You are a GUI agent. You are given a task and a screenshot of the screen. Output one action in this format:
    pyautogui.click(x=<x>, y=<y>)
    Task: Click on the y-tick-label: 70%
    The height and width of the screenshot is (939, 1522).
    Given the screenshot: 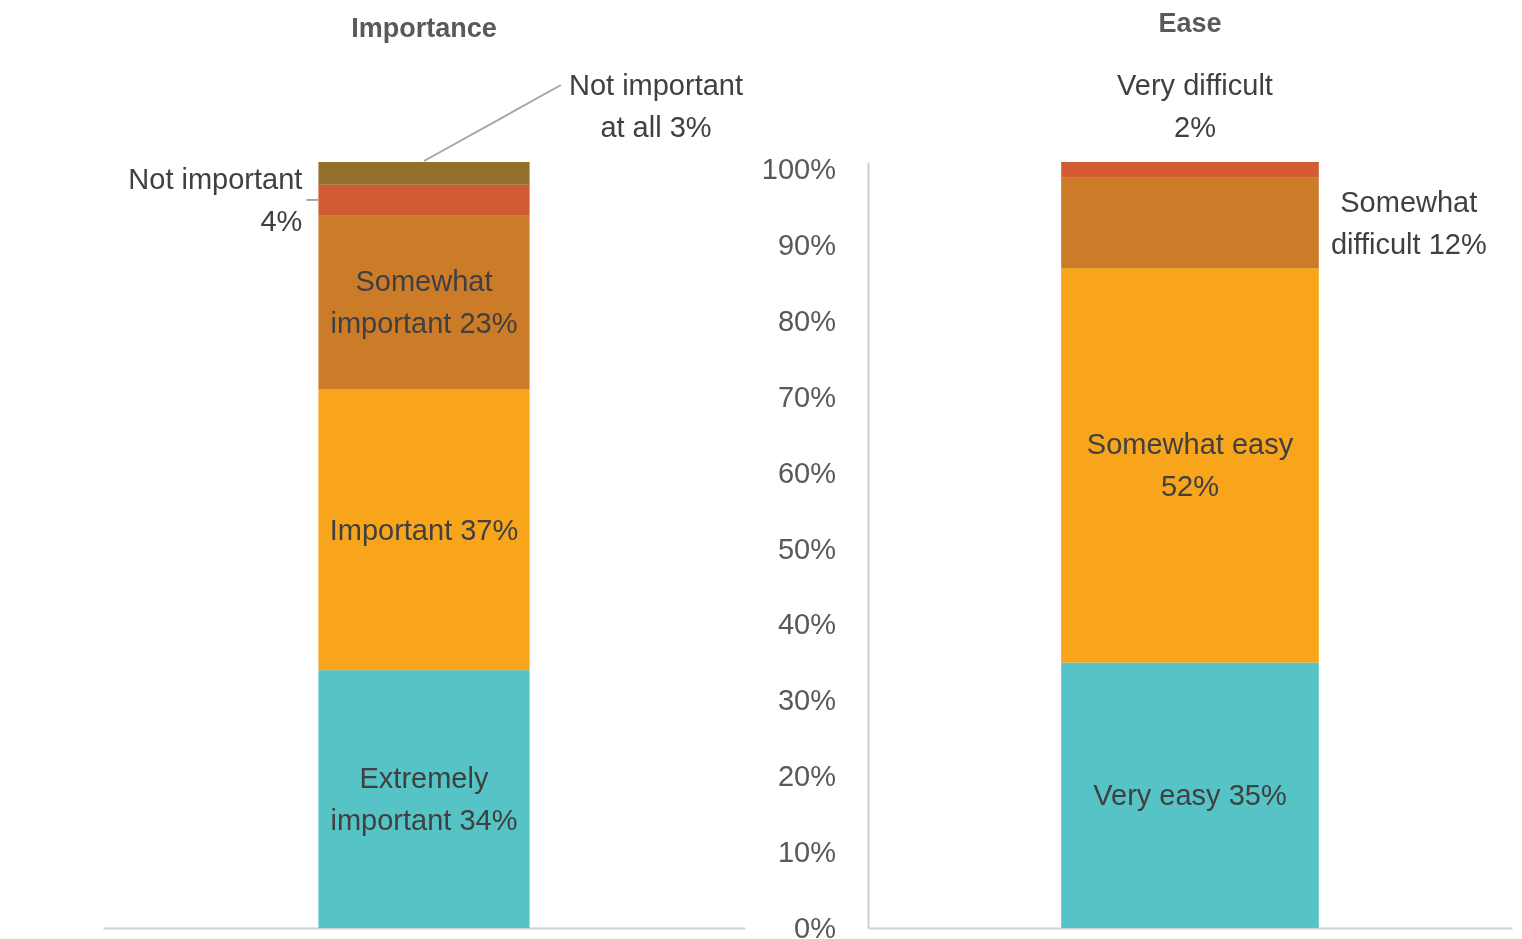 What is the action you would take?
    pyautogui.click(x=806, y=396)
    